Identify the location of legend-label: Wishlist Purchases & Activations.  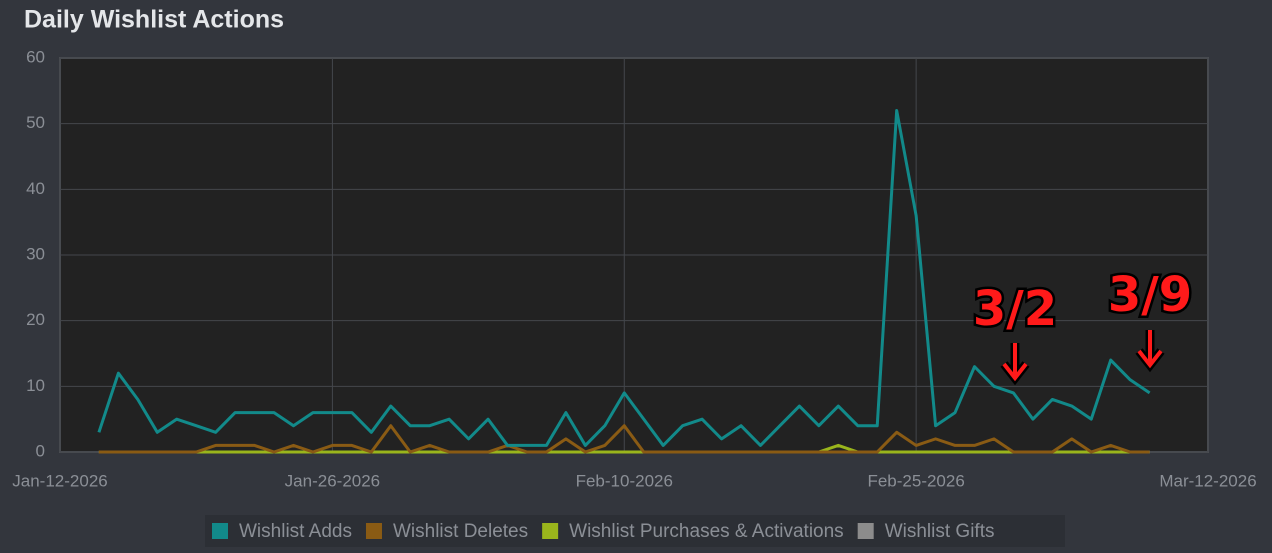
(706, 531).